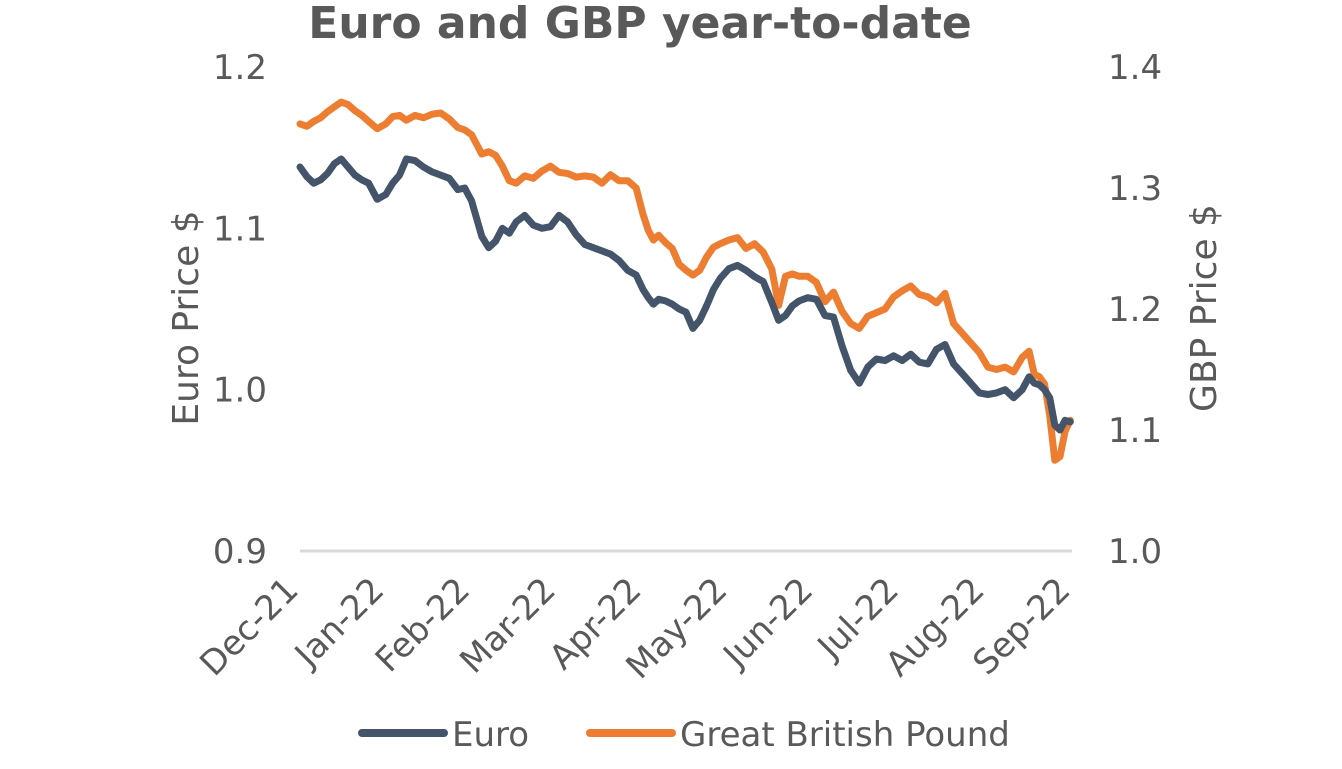 The image size is (1342, 769). Describe the element at coordinates (845, 735) in the screenshot. I see `legend-label-gbp: Great British Pound` at that location.